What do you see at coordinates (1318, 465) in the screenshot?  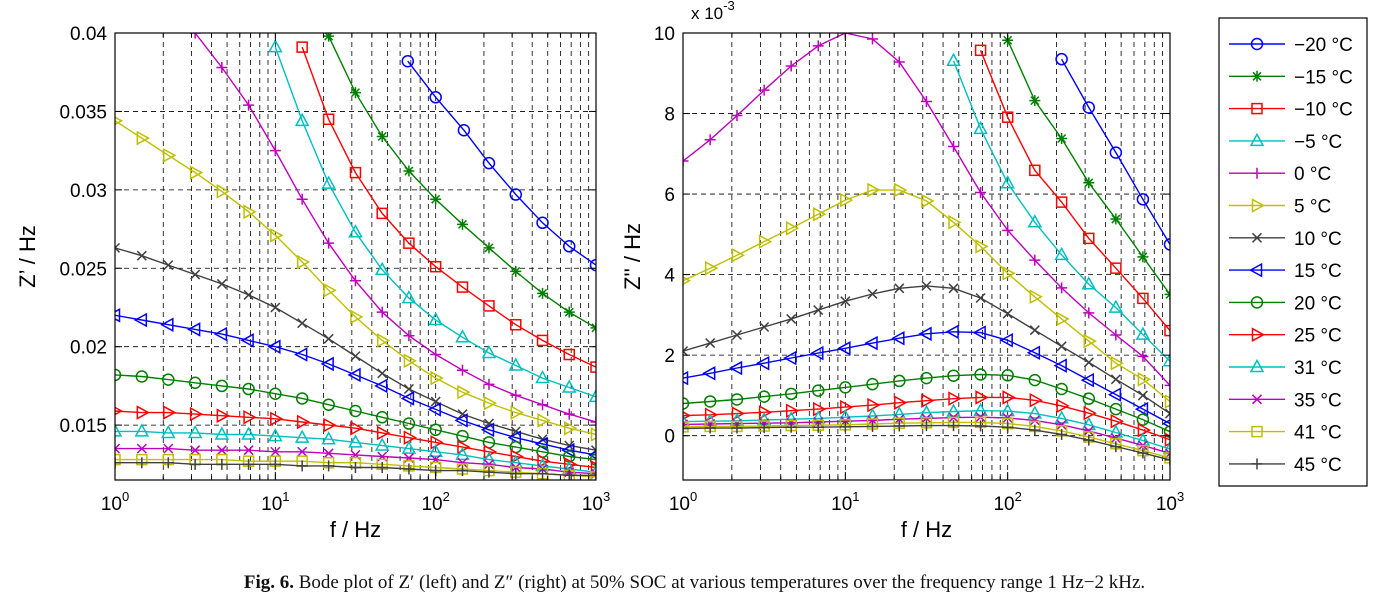 I see `legend-label: 45 °C` at bounding box center [1318, 465].